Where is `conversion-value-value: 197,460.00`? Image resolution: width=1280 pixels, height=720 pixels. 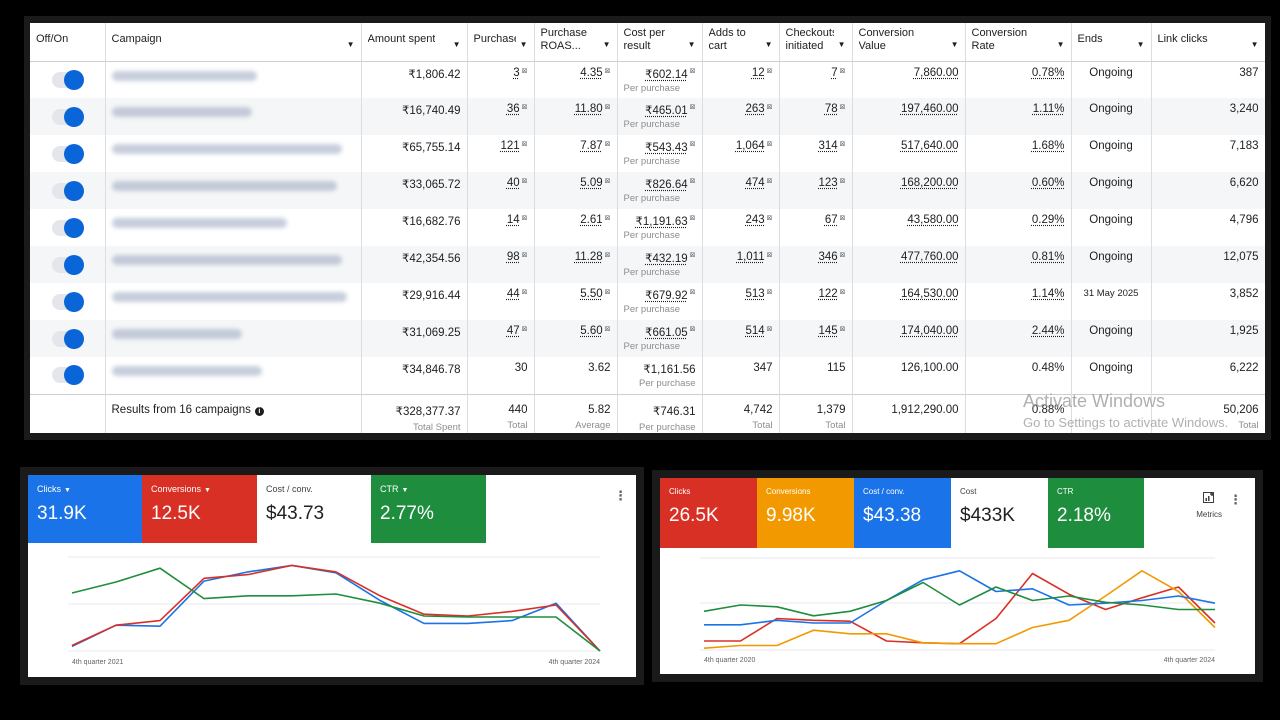 conversion-value-value: 197,460.00 is located at coordinates (929, 109).